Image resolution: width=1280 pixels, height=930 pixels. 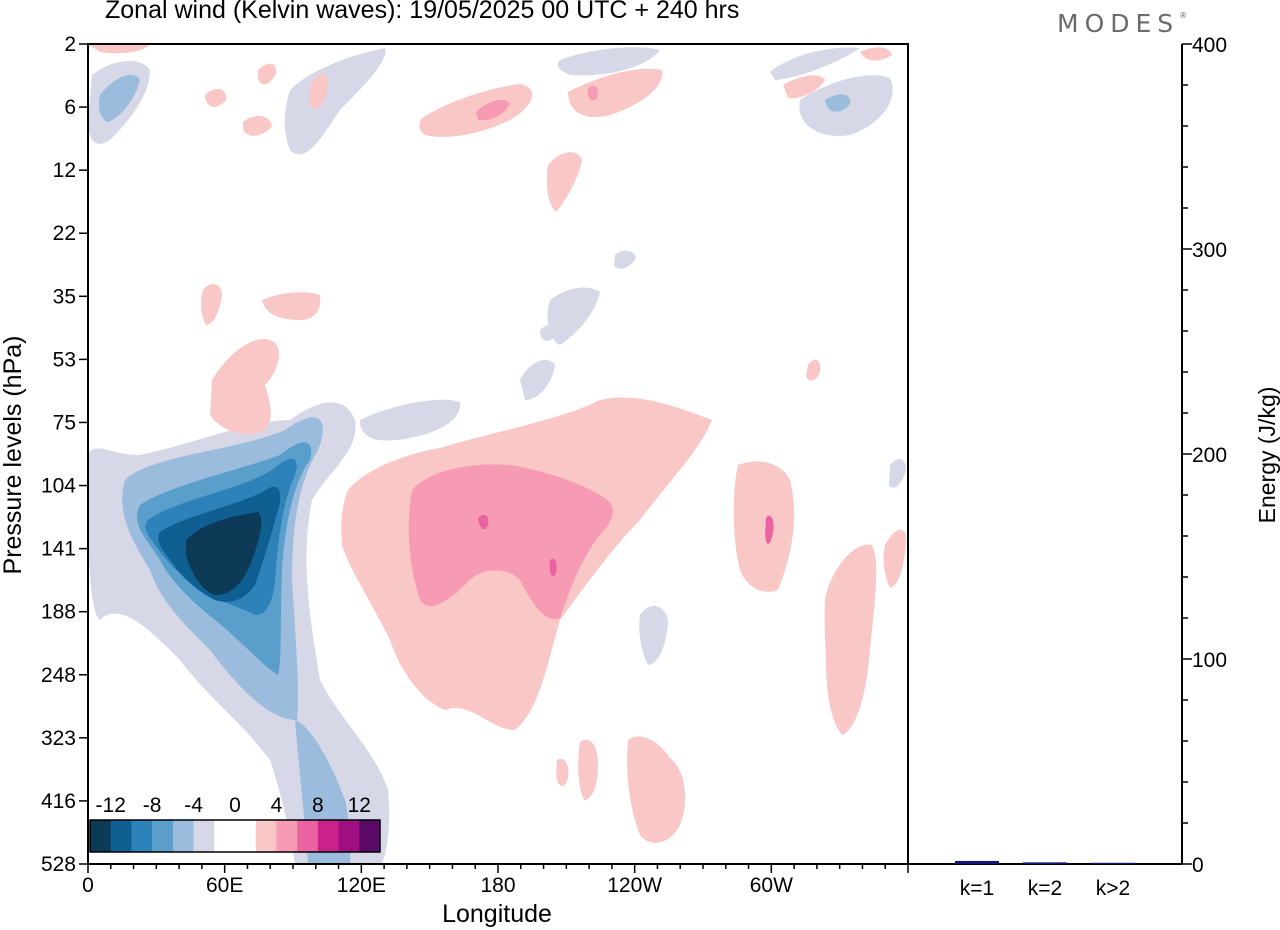 What do you see at coordinates (58, 675) in the screenshot?
I see `y-tick-label: 248` at bounding box center [58, 675].